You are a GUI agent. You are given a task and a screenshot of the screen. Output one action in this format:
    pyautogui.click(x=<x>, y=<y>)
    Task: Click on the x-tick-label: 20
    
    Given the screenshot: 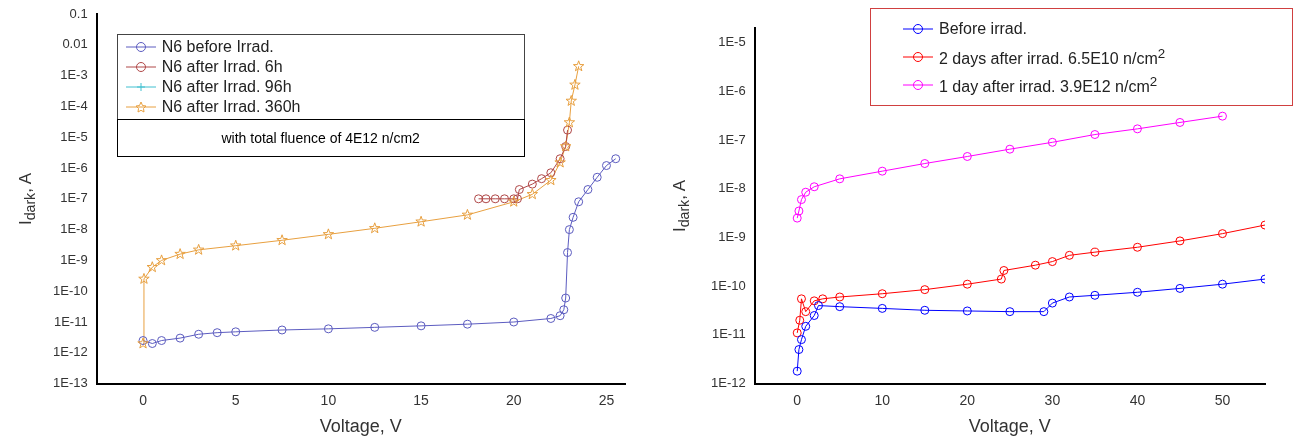 What is the action you would take?
    pyautogui.click(x=513, y=399)
    